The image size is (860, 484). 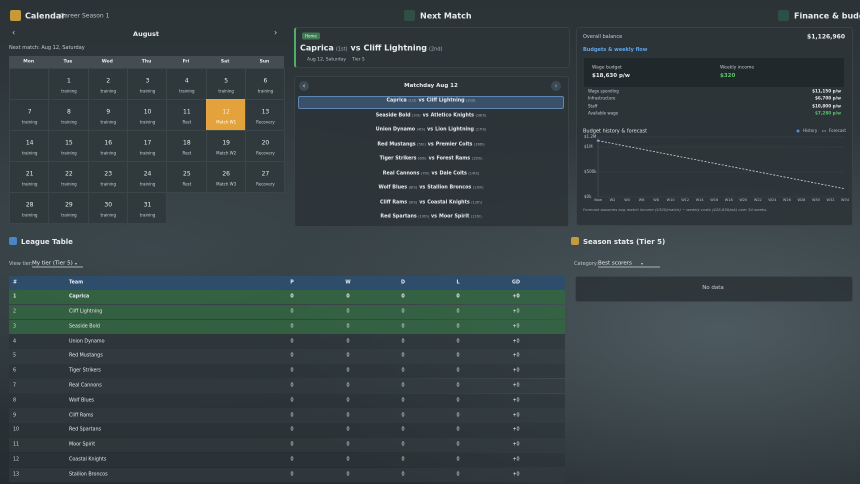 What do you see at coordinates (425, 173) in the screenshot?
I see `fixture-home-pos: (7th)` at bounding box center [425, 173].